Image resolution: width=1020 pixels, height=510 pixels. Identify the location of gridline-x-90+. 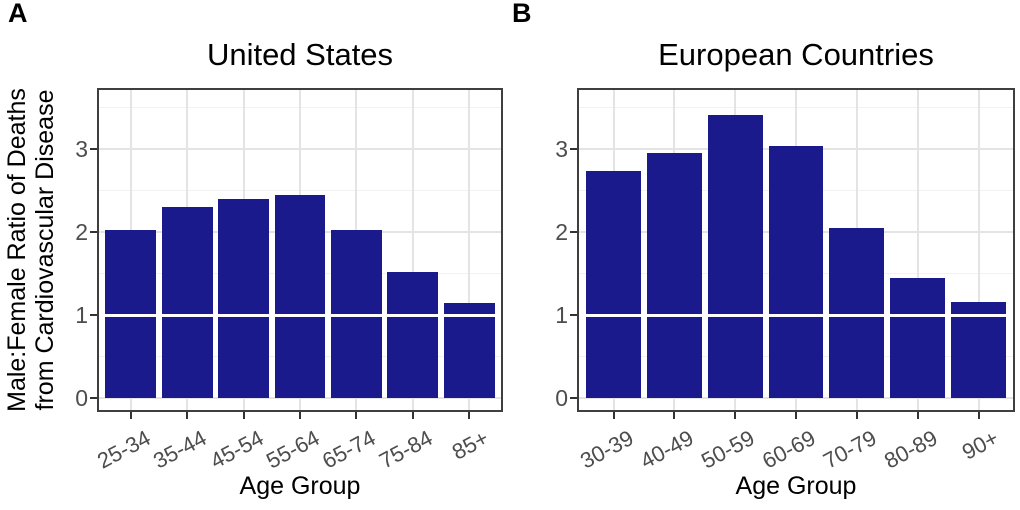
(978, 250).